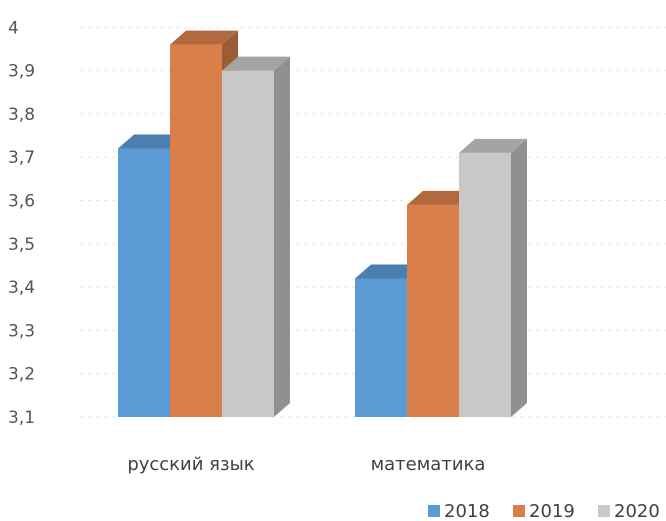  What do you see at coordinates (604, 511) in the screenshot?
I see `legend-swatch-2020` at bounding box center [604, 511].